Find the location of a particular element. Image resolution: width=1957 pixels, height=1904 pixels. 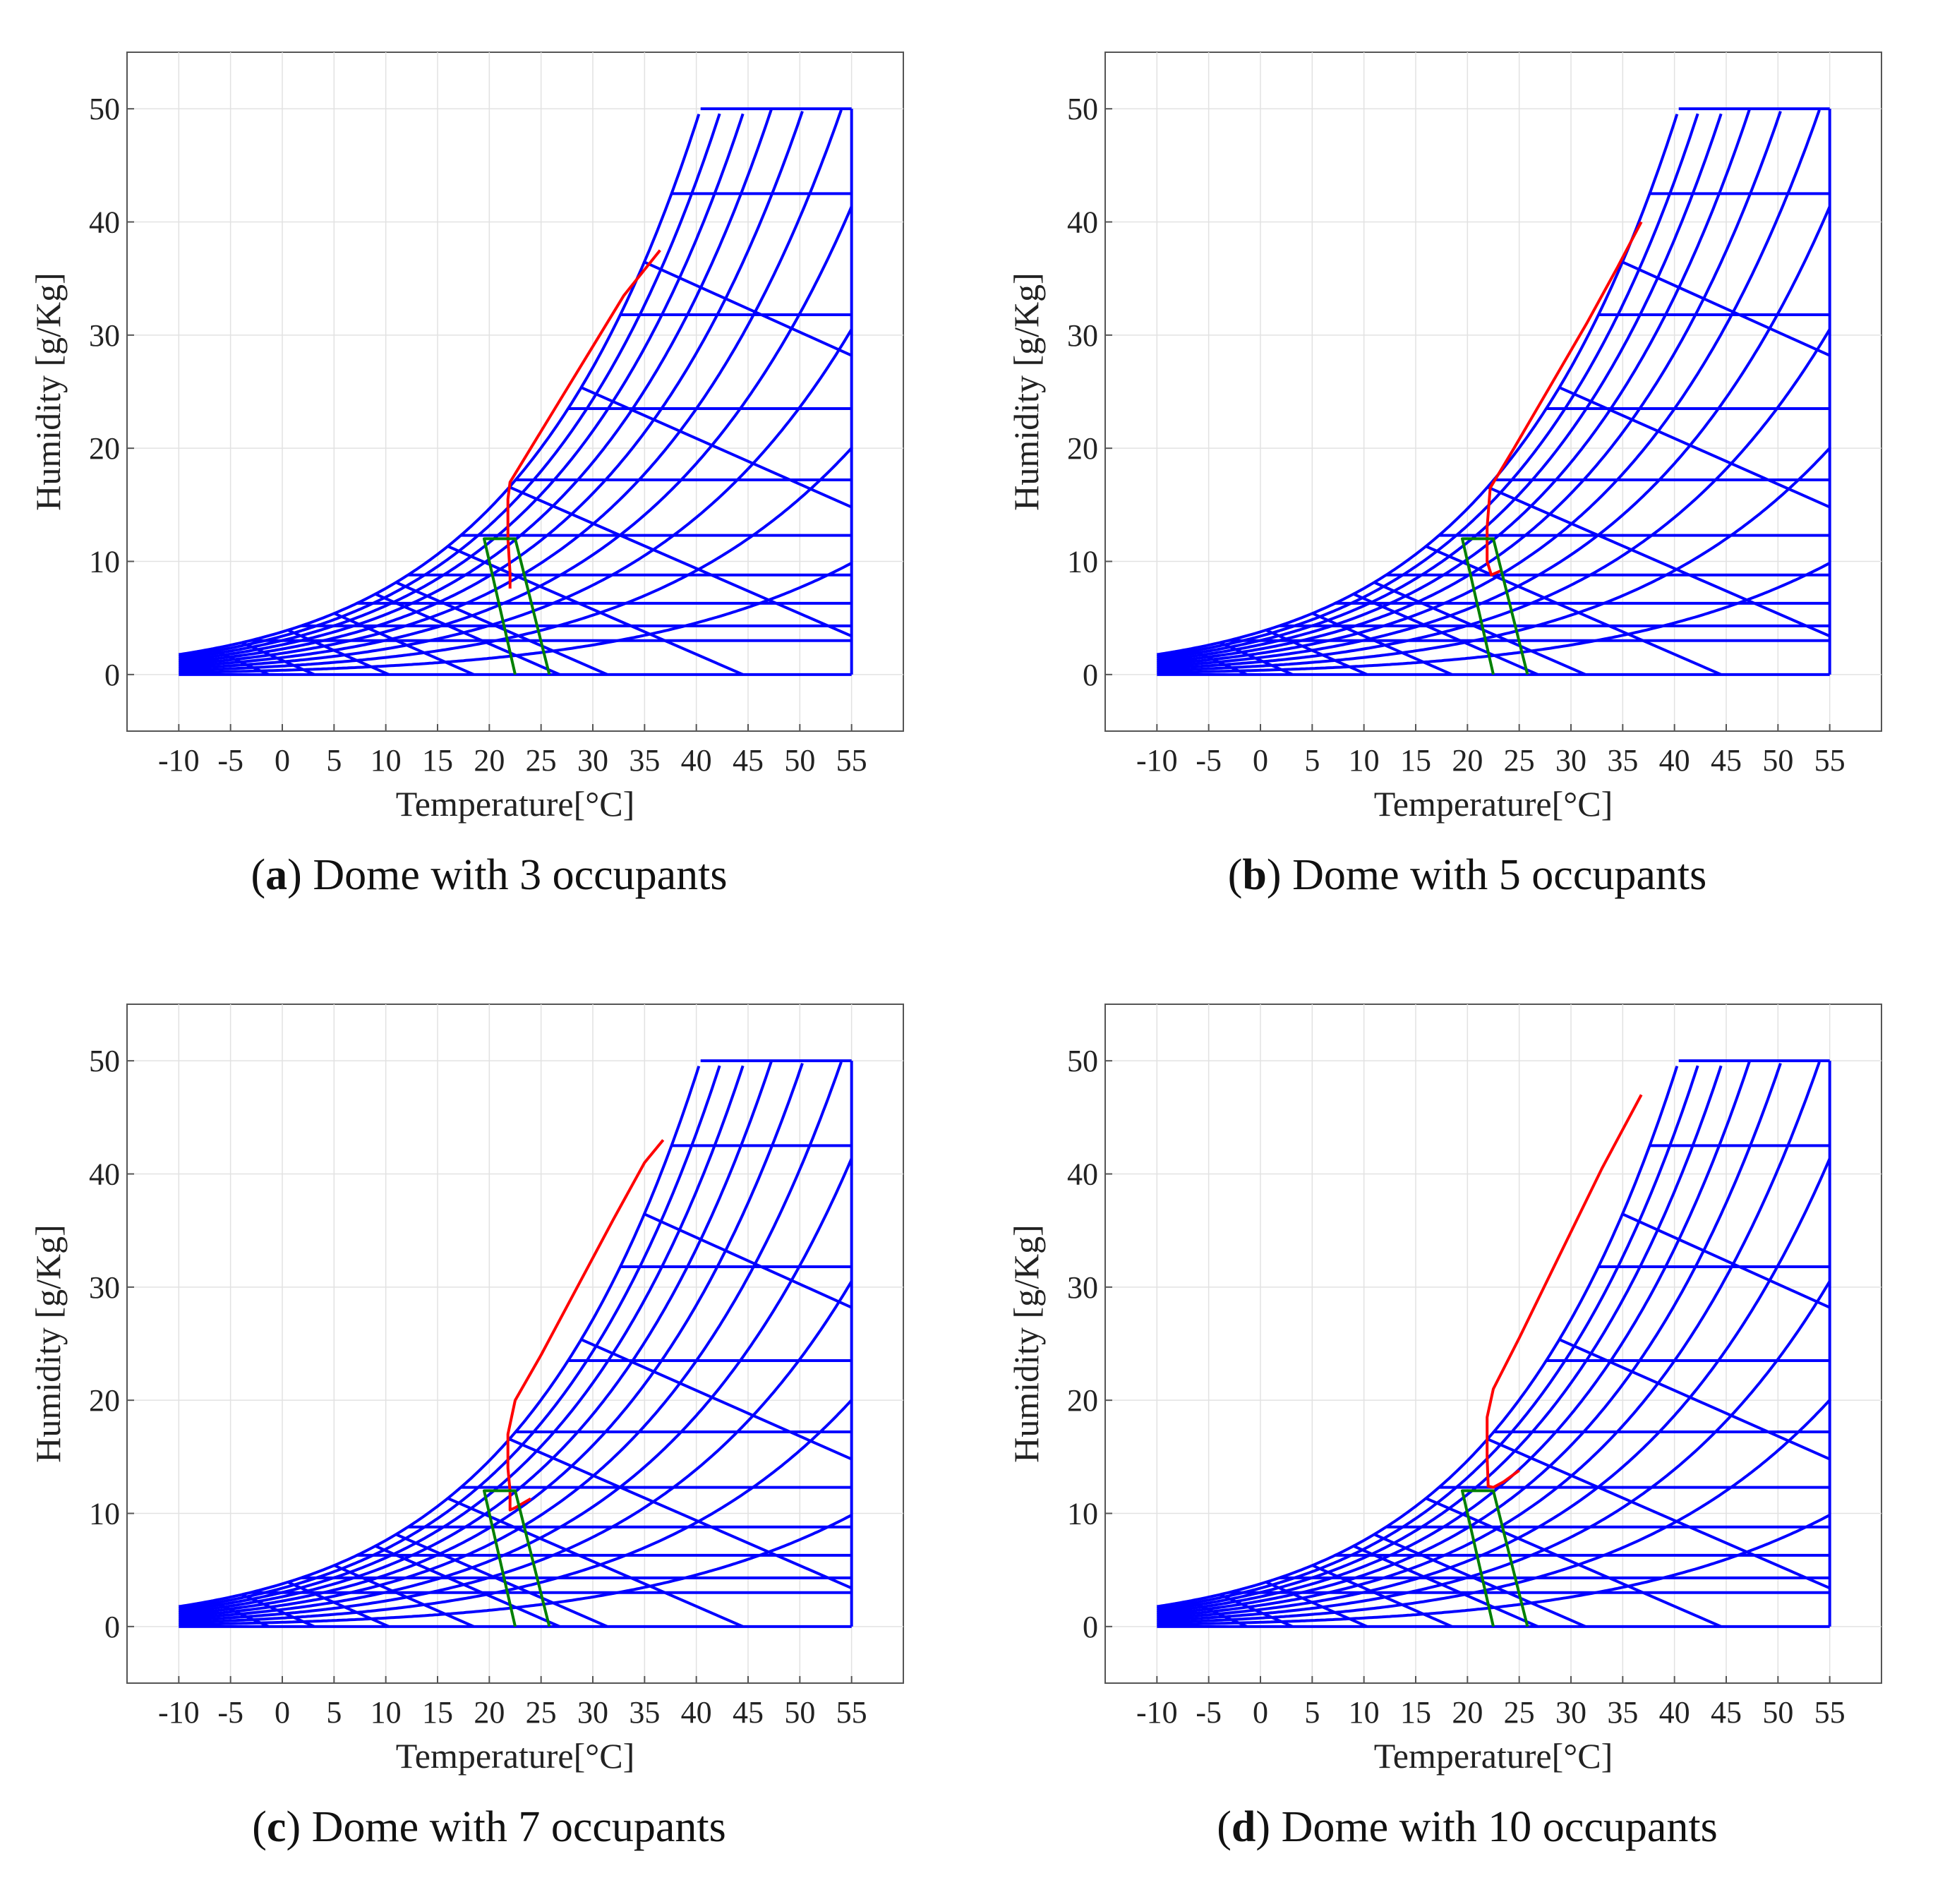

caption-text: Dome with 7 occupants is located at coordinates (518, 1827).